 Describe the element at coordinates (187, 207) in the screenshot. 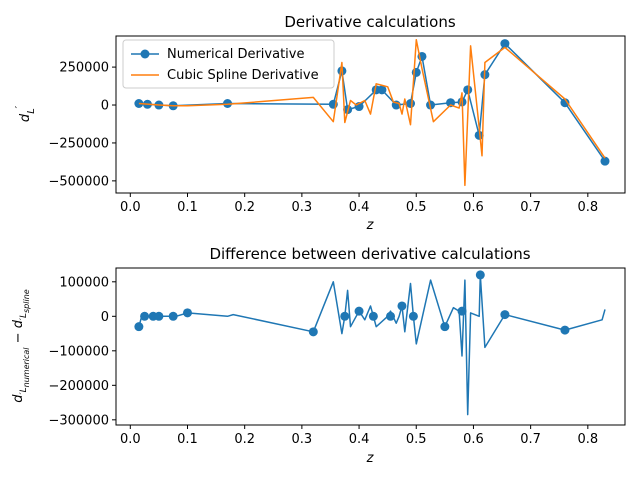

I see `top-x-tick-label: 0.1` at that location.